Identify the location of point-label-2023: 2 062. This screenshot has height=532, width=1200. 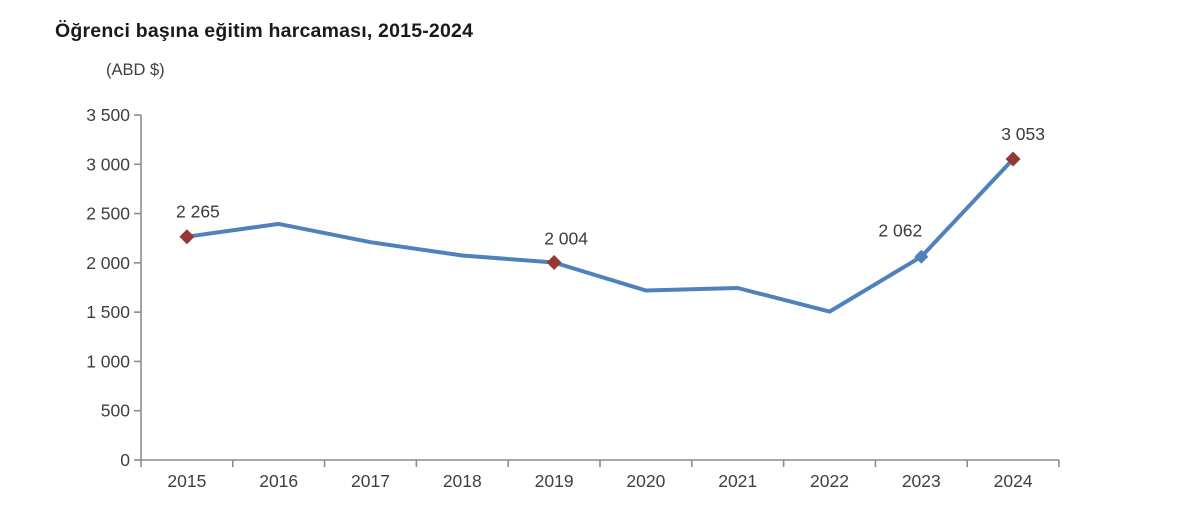
(900, 231).